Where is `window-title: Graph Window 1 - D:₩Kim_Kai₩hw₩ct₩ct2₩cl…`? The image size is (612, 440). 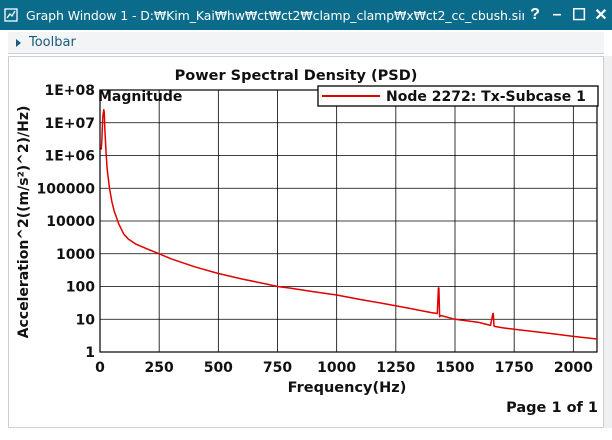 window-title: Graph Window 1 - D:₩Kim_Kai₩hw₩ct₩ct2₩cl… is located at coordinates (275, 15).